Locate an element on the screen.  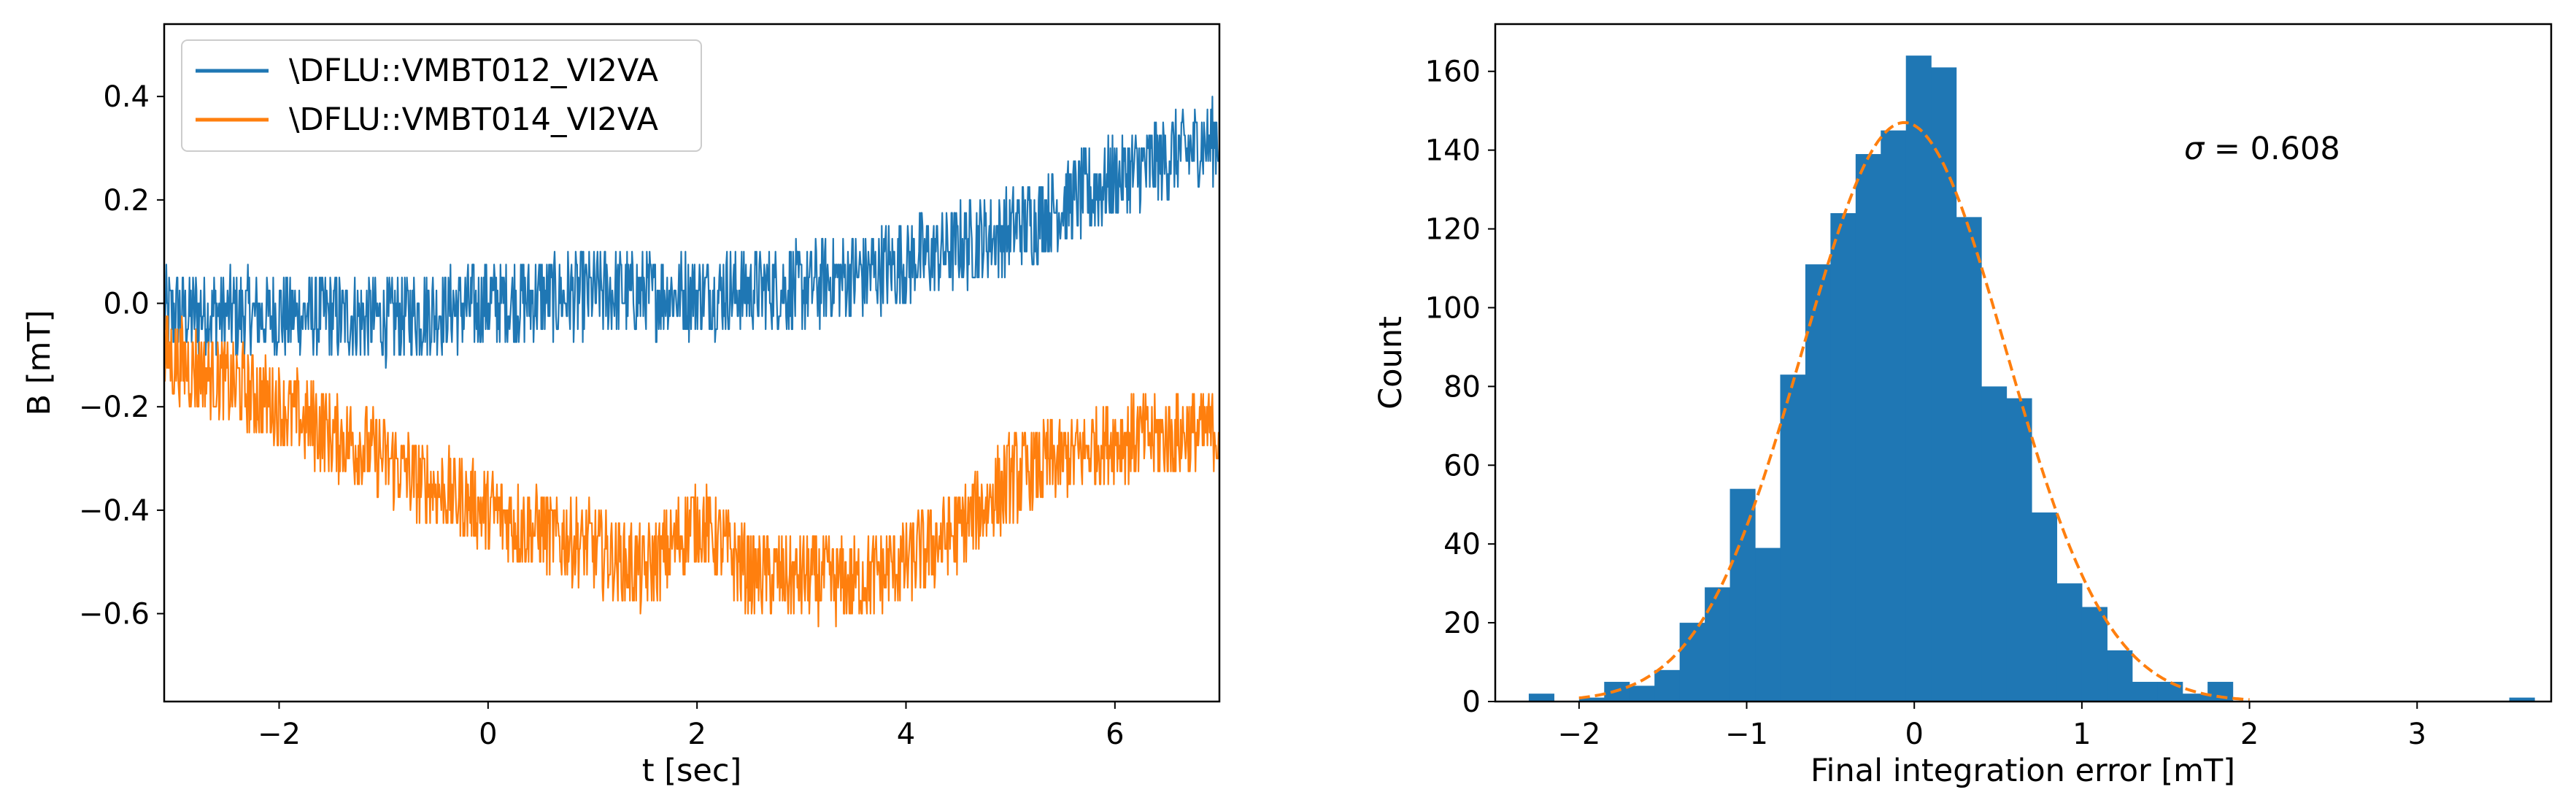
histogram-y-axis-label: Count is located at coordinates (1391, 363).